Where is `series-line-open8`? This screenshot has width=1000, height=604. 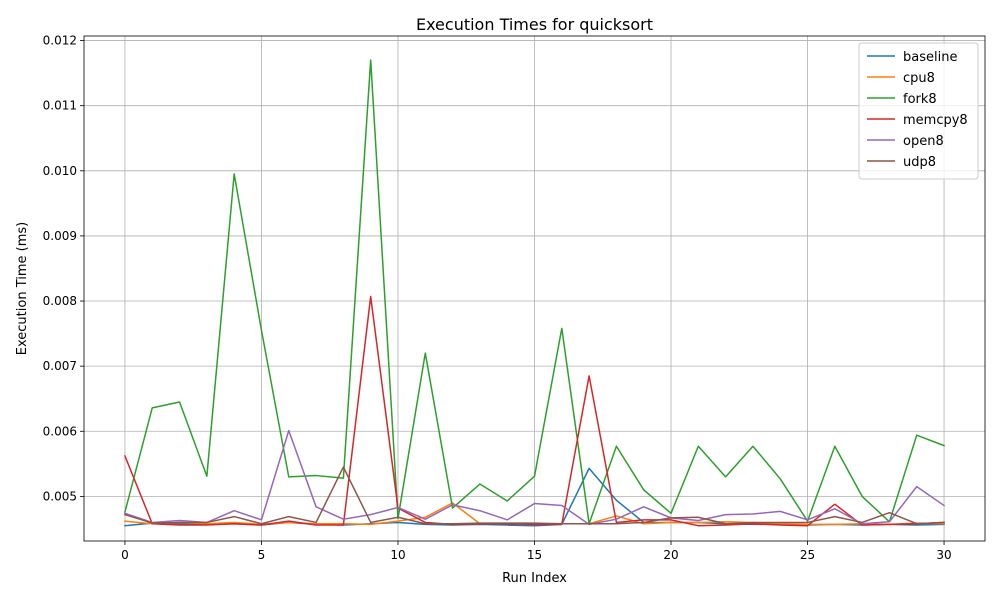 series-line-open8 is located at coordinates (535, 477).